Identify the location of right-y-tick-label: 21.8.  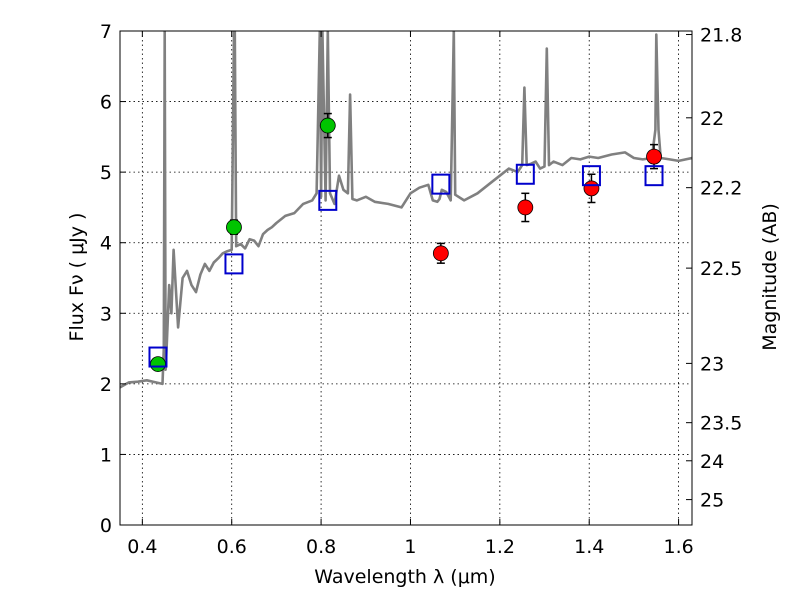
(721, 36).